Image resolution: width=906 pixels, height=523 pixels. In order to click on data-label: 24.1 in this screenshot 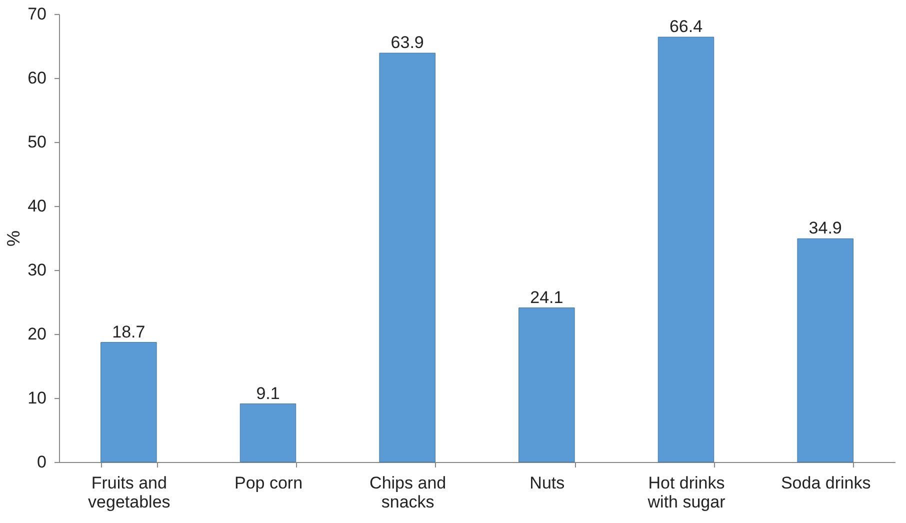, I will do `click(547, 297)`.